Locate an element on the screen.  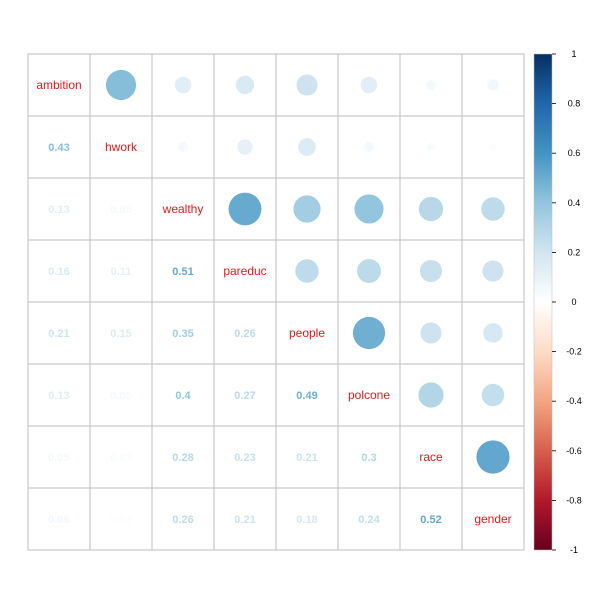
variable-label-hwork: hwork is located at coordinates (121, 147).